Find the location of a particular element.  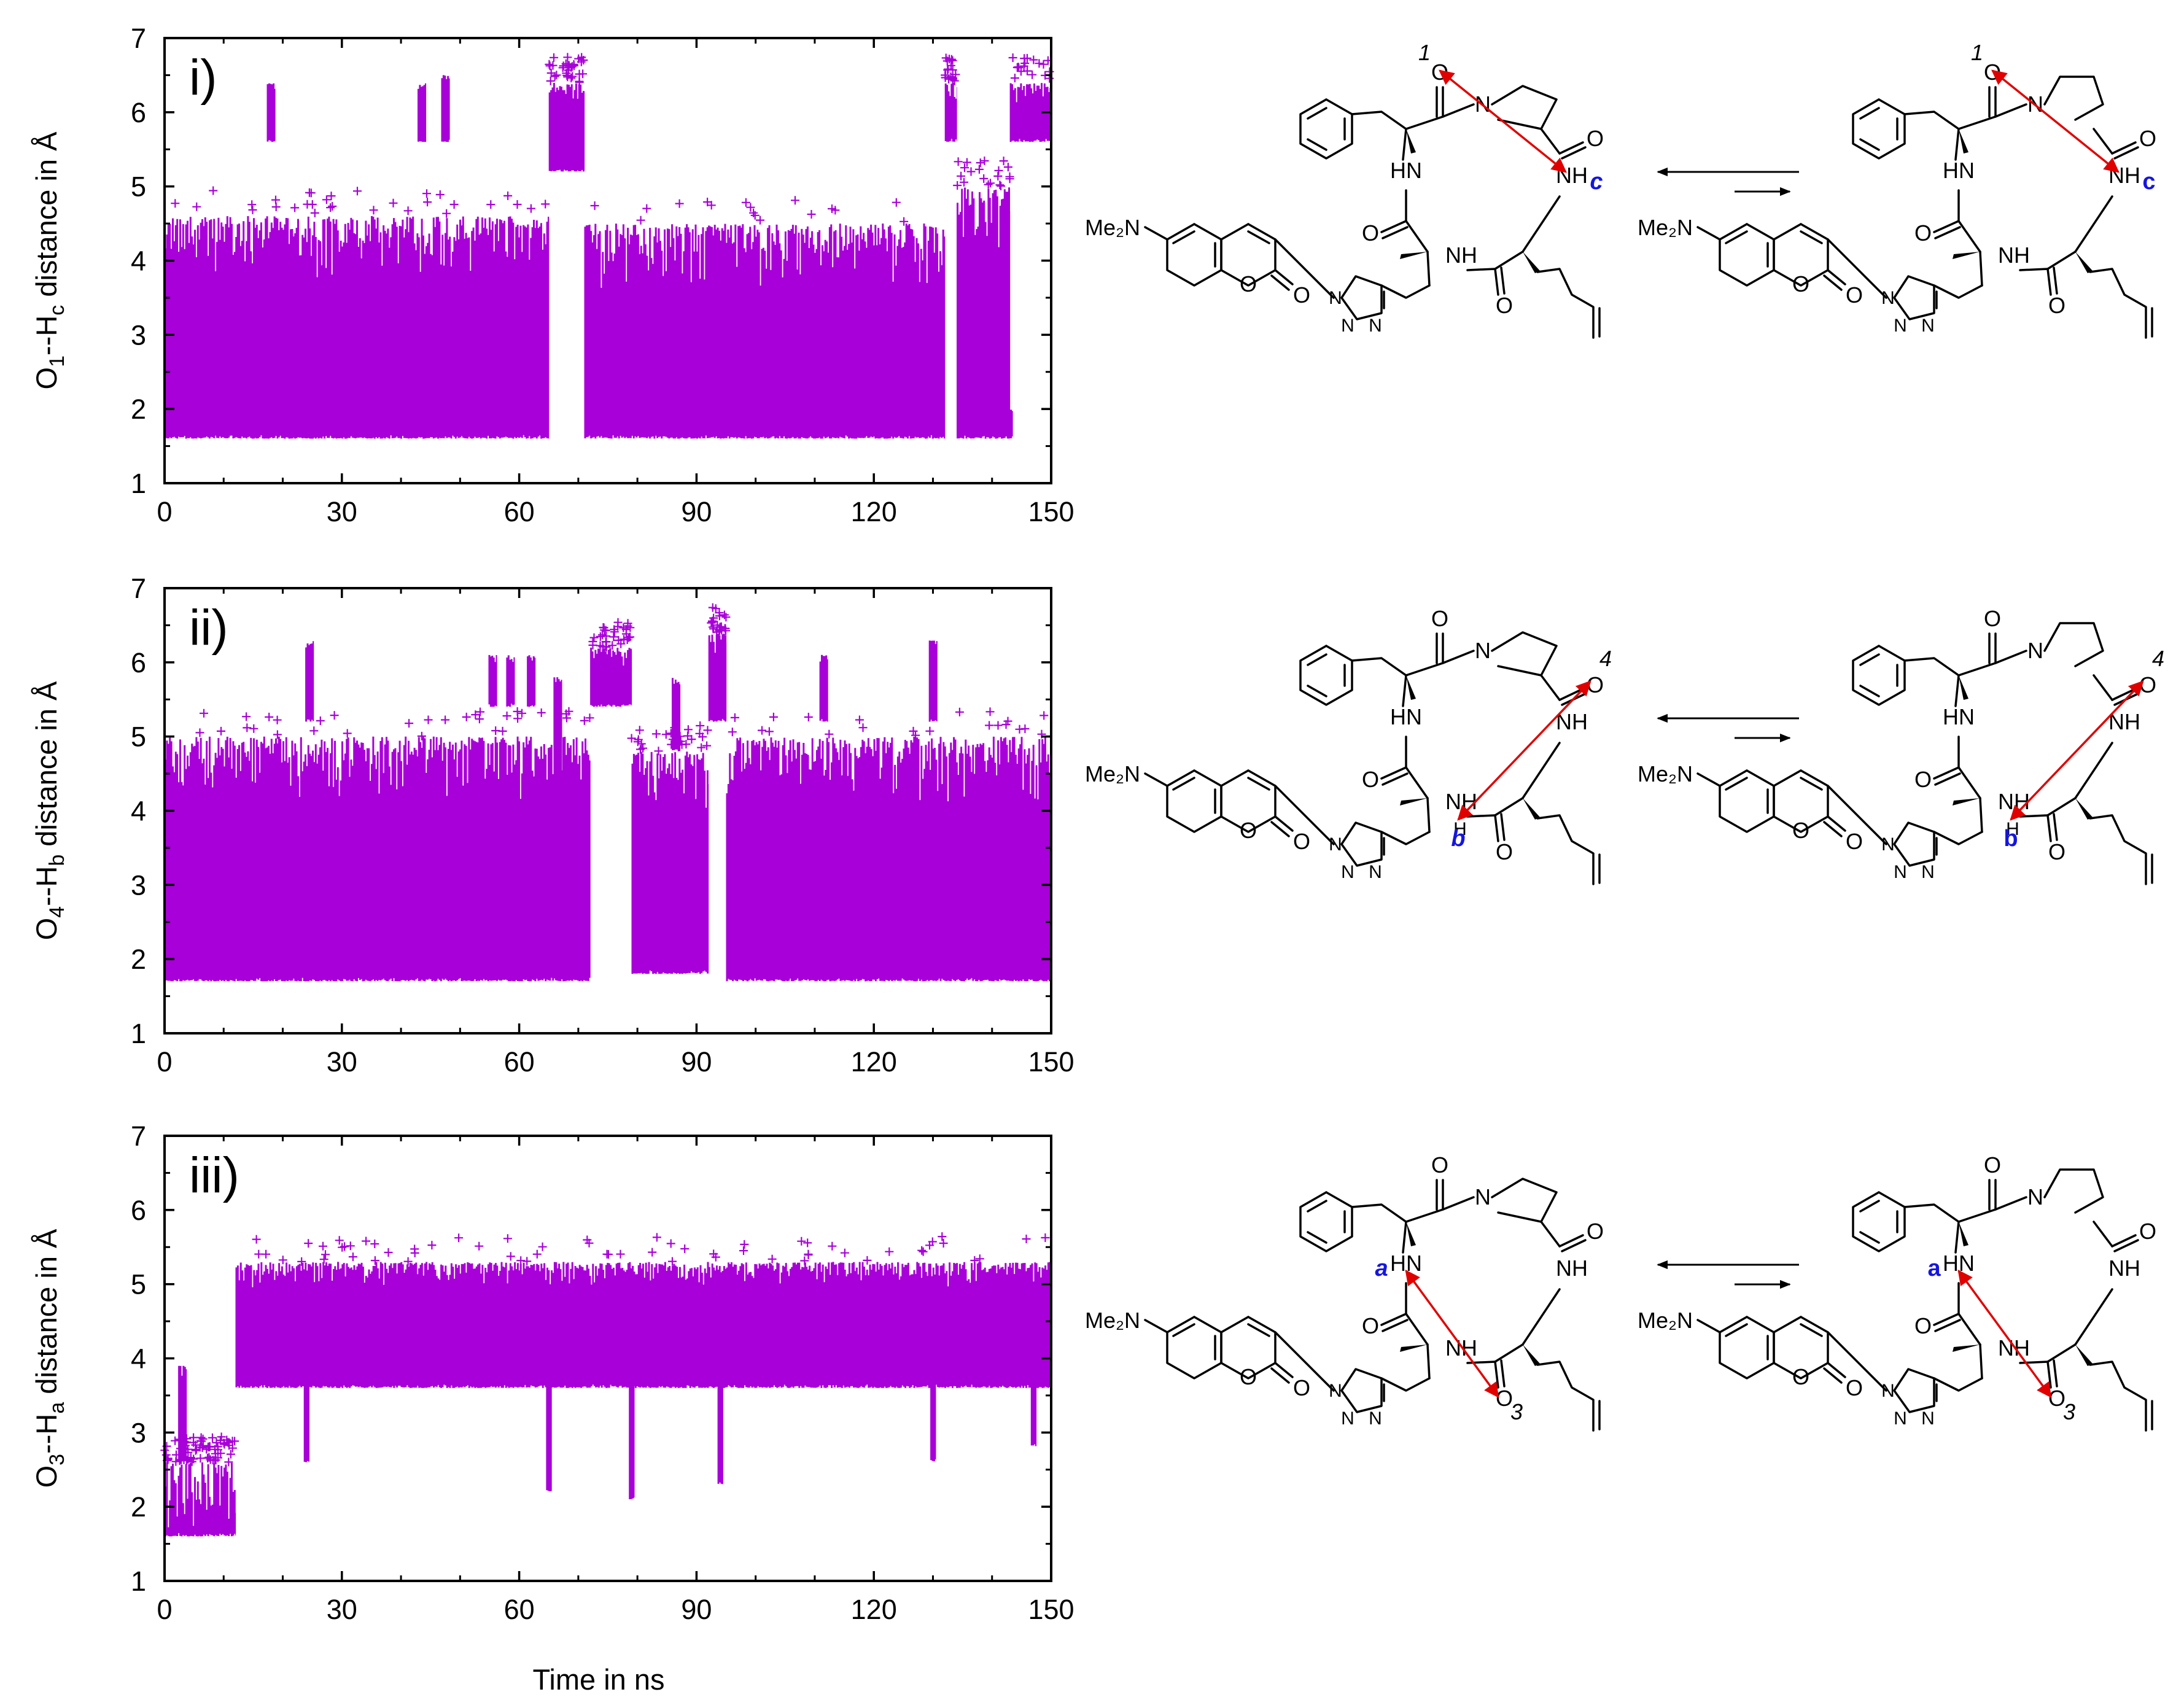

ch2-bond is located at coordinates (1428, 1361).